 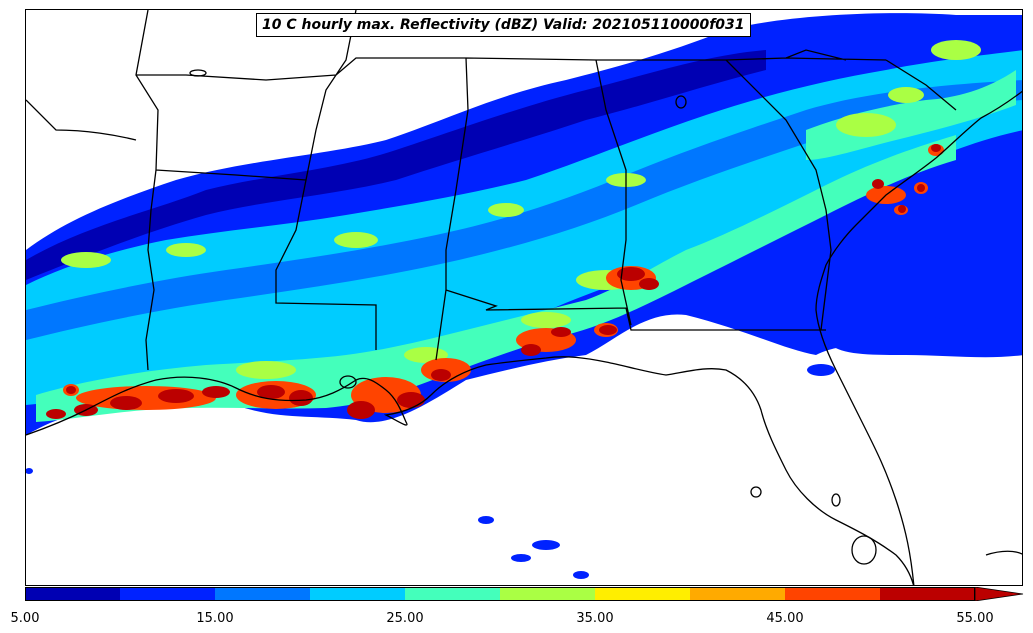 I want to click on colorbar, so click(x=524, y=594).